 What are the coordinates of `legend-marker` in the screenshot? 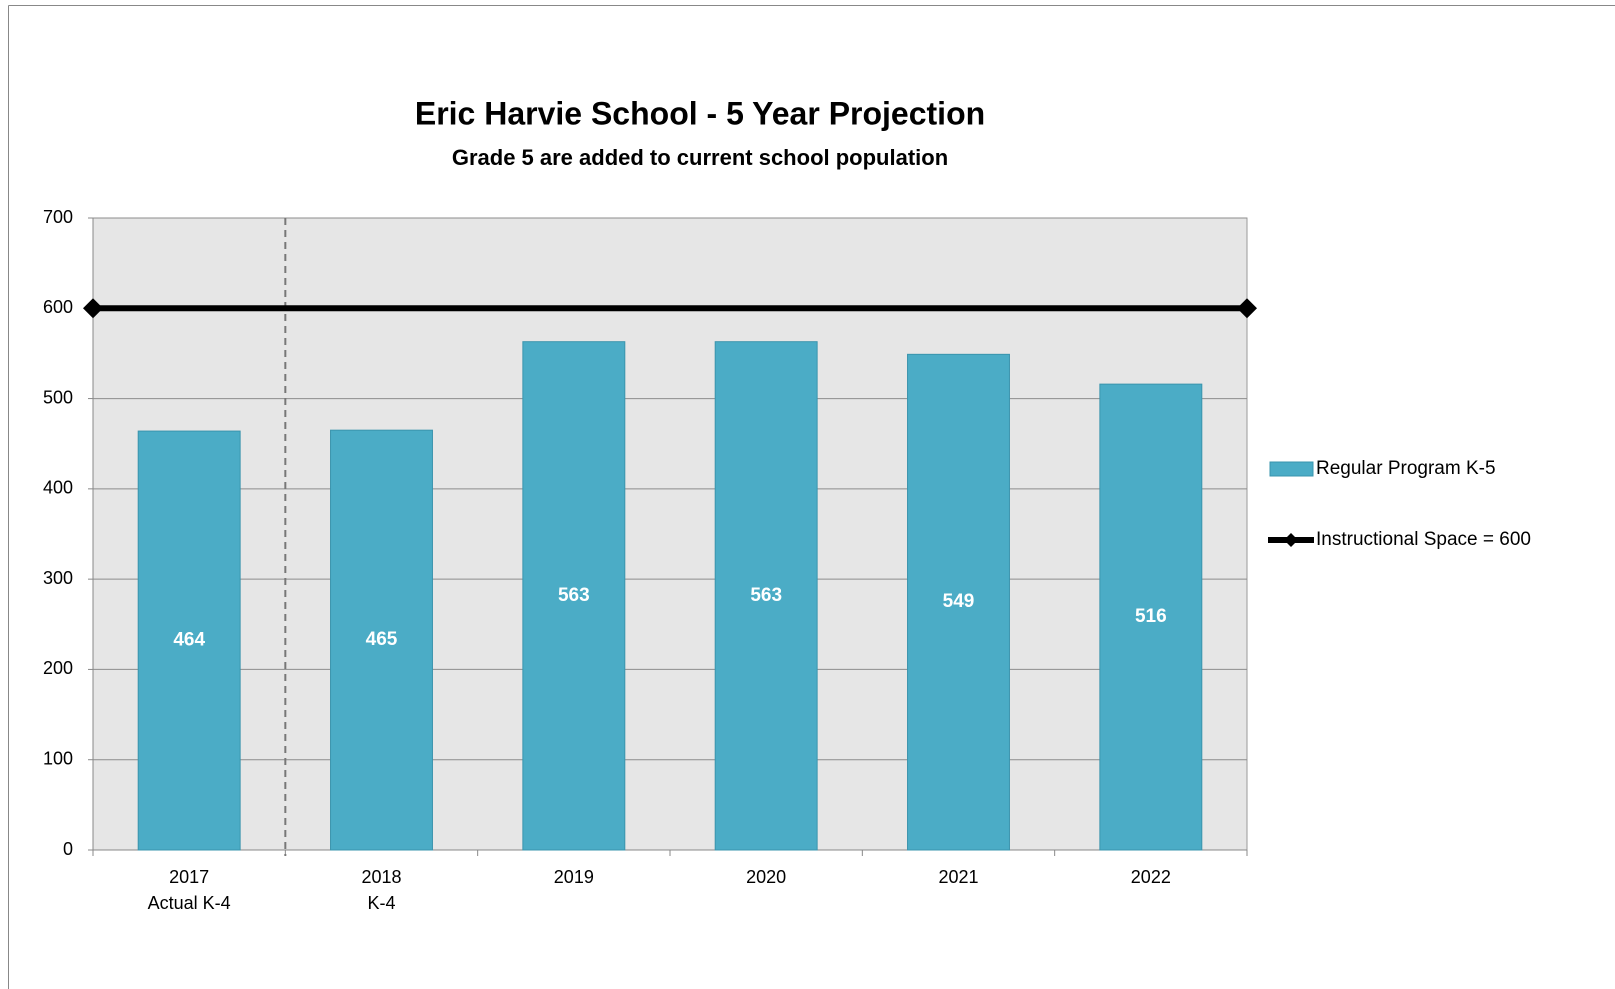 It's located at (1291, 540).